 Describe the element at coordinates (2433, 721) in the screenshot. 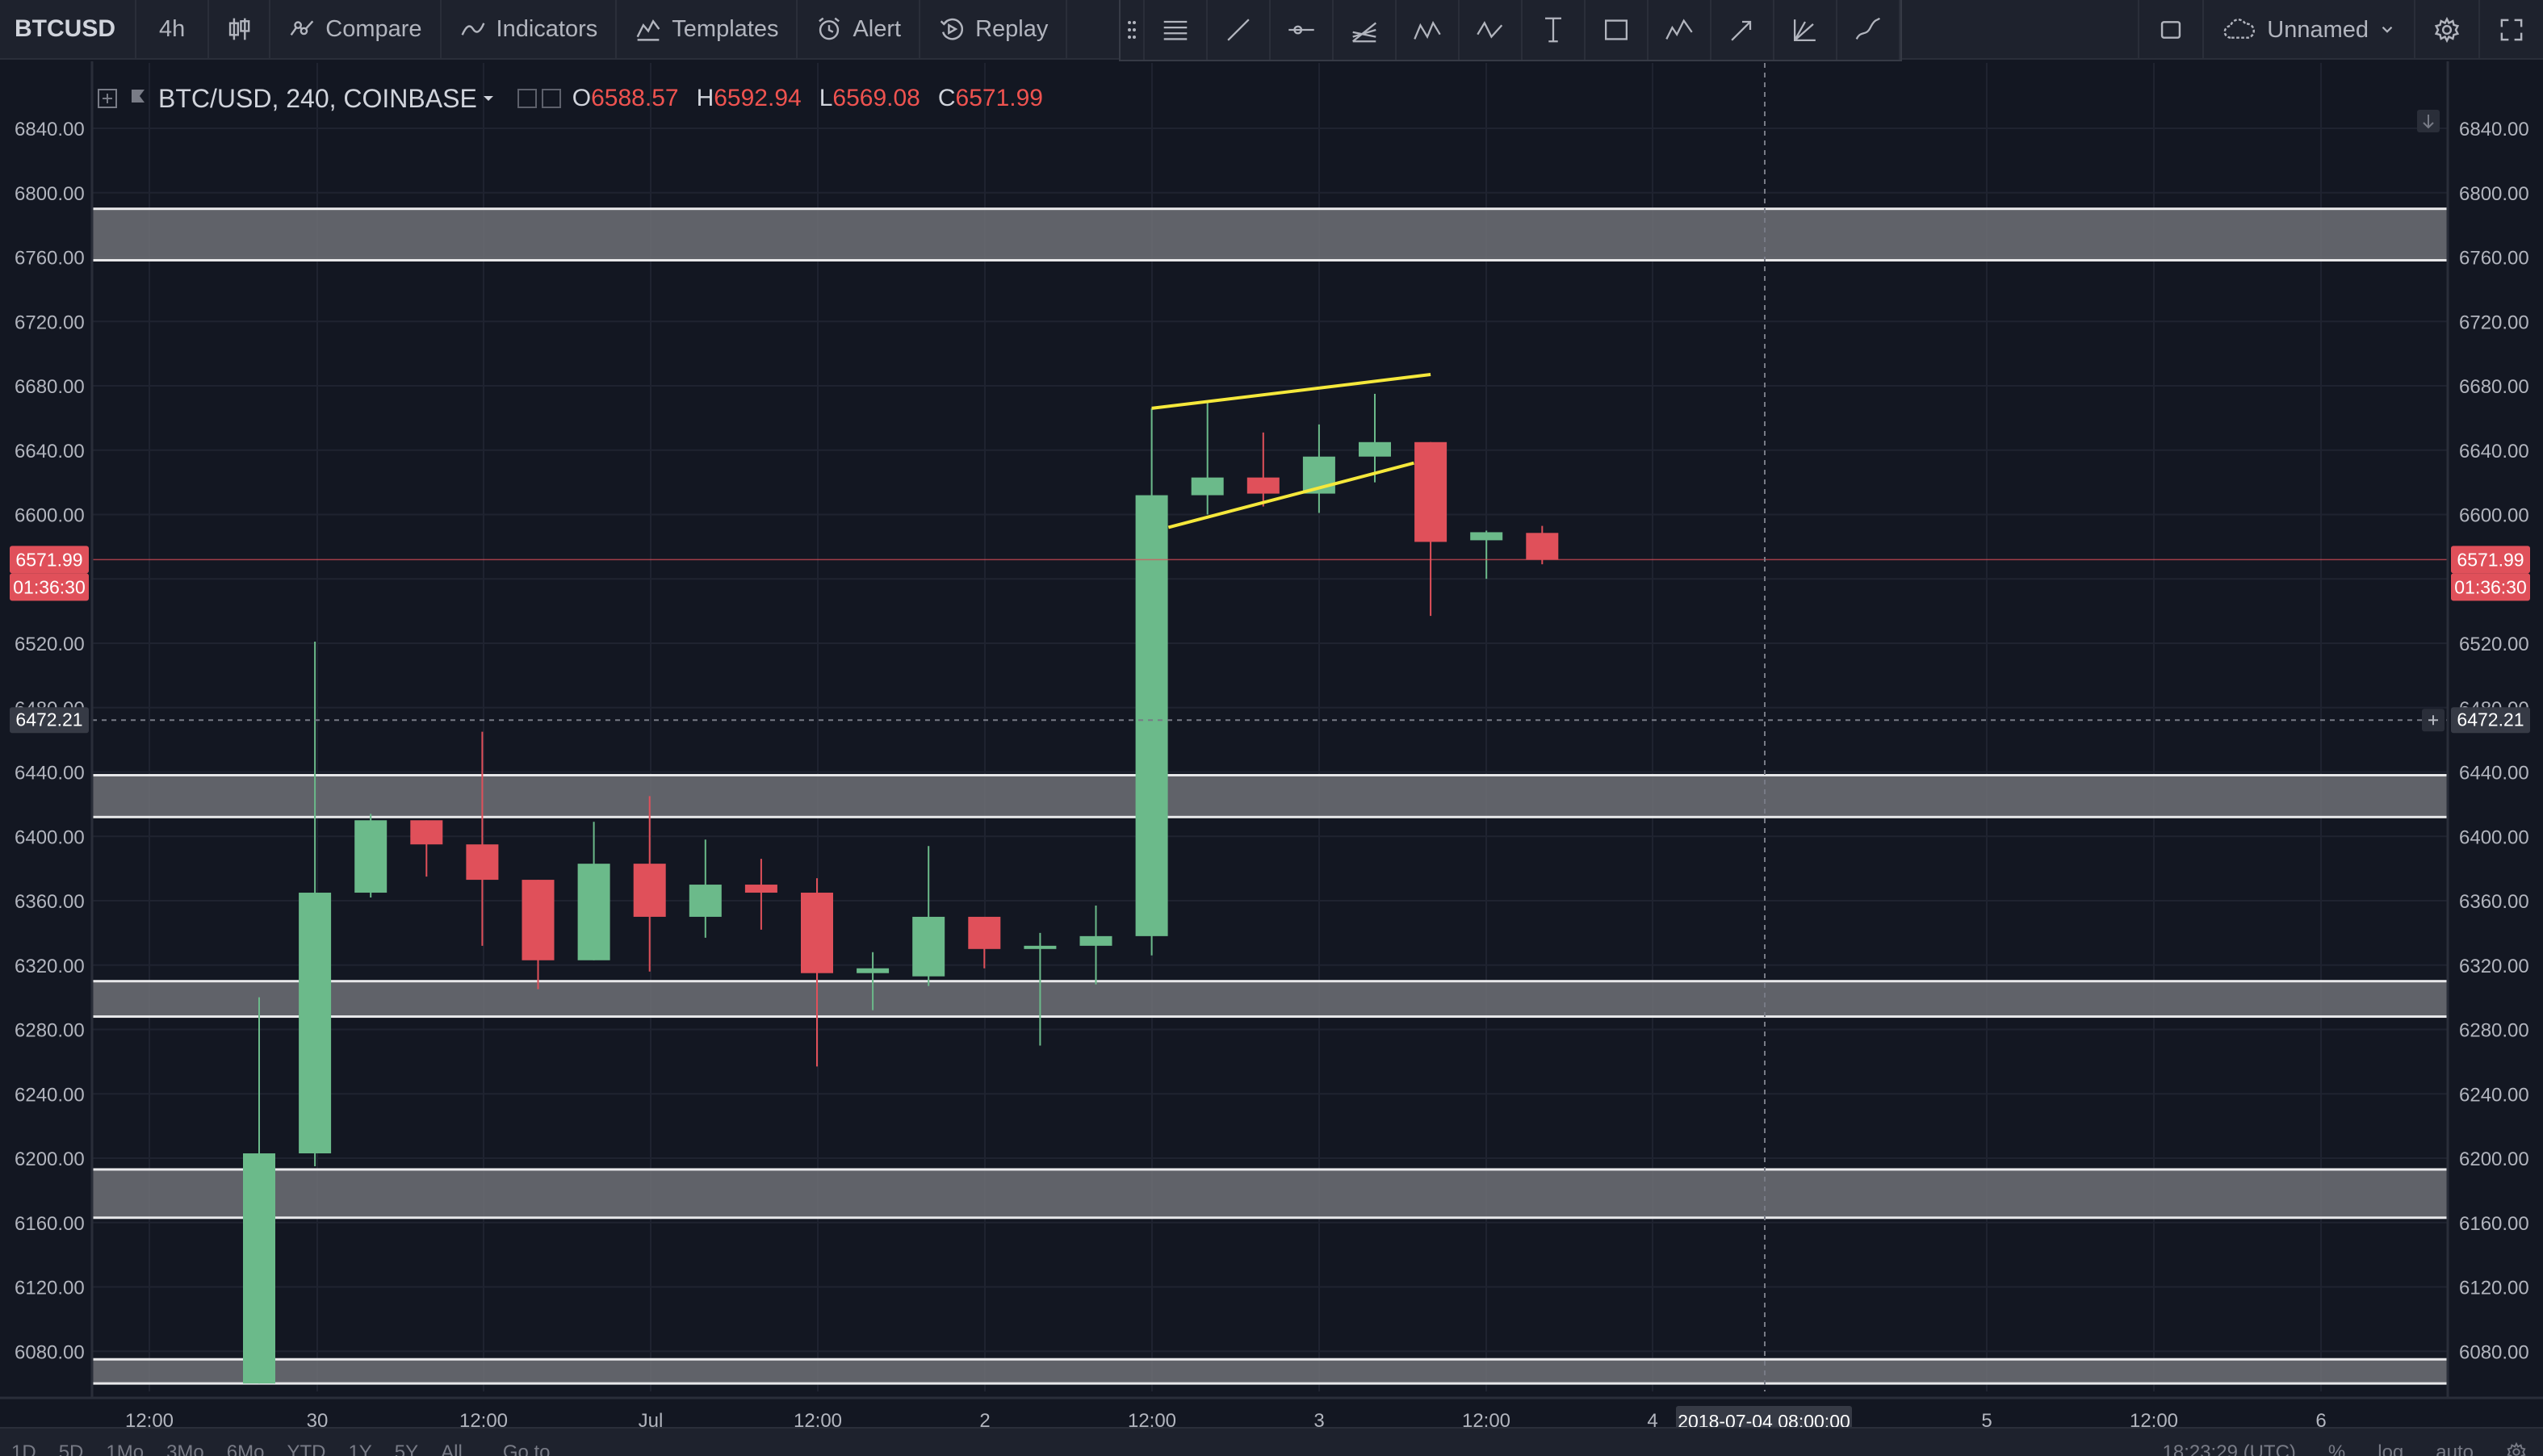

I see `add-alert-plus-icon` at that location.